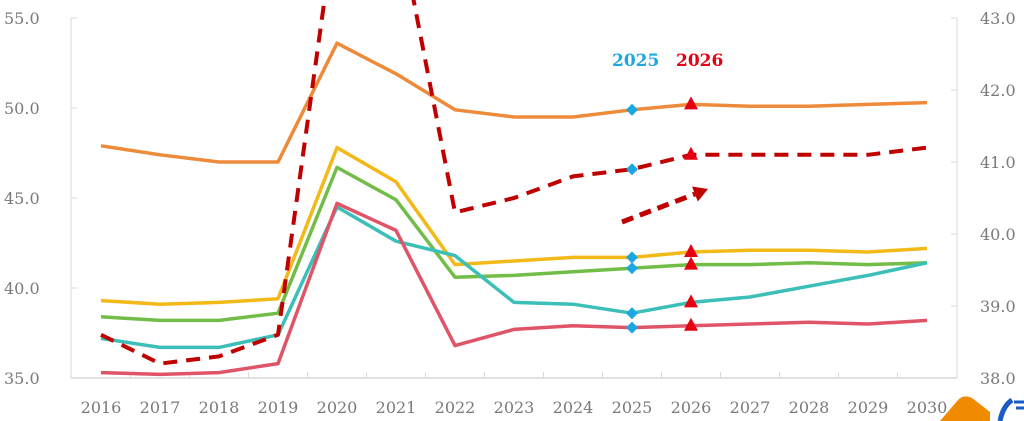 The height and width of the screenshot is (421, 1024). What do you see at coordinates (868, 407) in the screenshot?
I see `x-axis-tick-label: 2029` at bounding box center [868, 407].